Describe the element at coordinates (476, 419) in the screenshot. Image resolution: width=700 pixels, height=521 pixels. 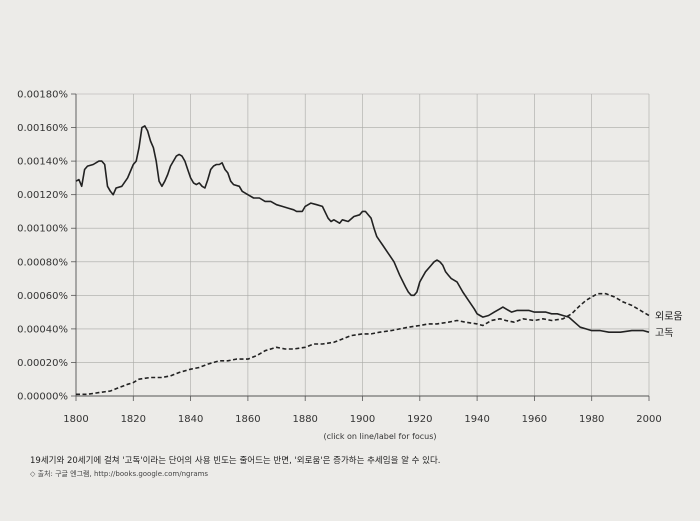
I see `x-tick-label: 1940` at that location.